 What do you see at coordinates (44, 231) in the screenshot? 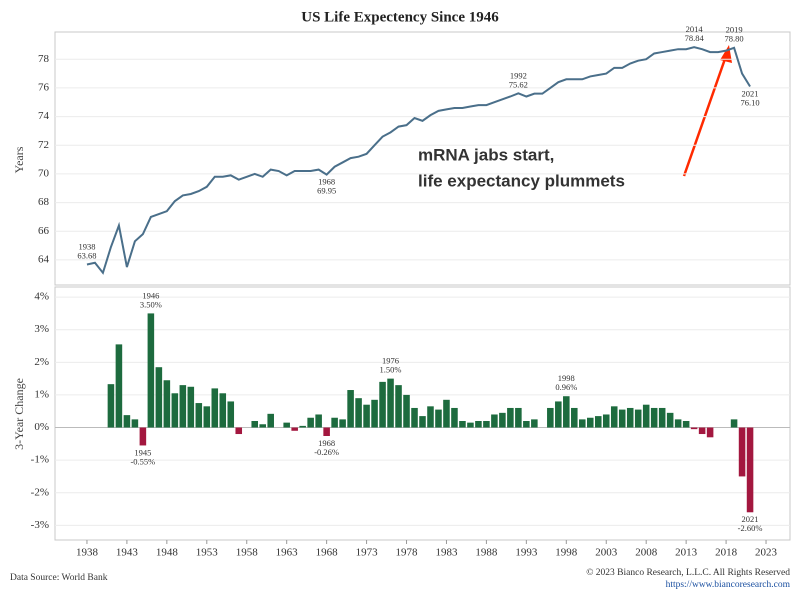
I see `y-tick-label: 66` at bounding box center [44, 231].